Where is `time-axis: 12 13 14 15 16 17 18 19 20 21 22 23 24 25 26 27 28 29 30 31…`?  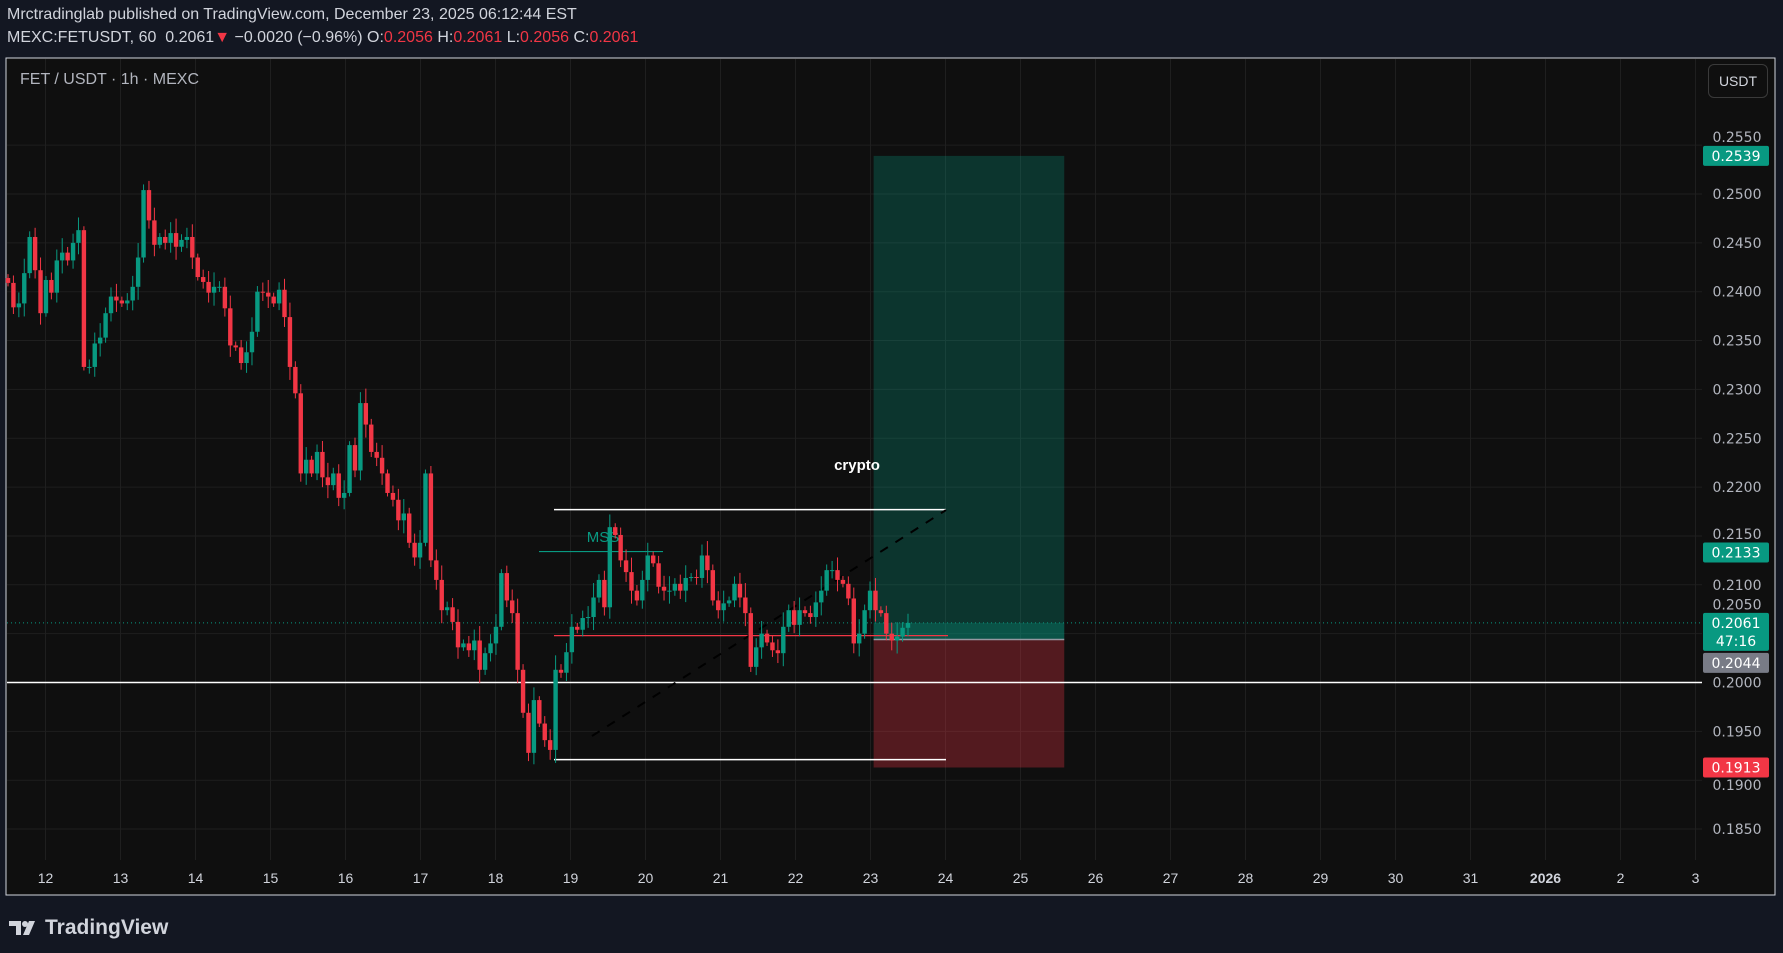
time-axis: 12 13 14 15 16 17 18 19 20 21 22 23 24 25 26 27 28 29 30 31… is located at coordinates (869, 878).